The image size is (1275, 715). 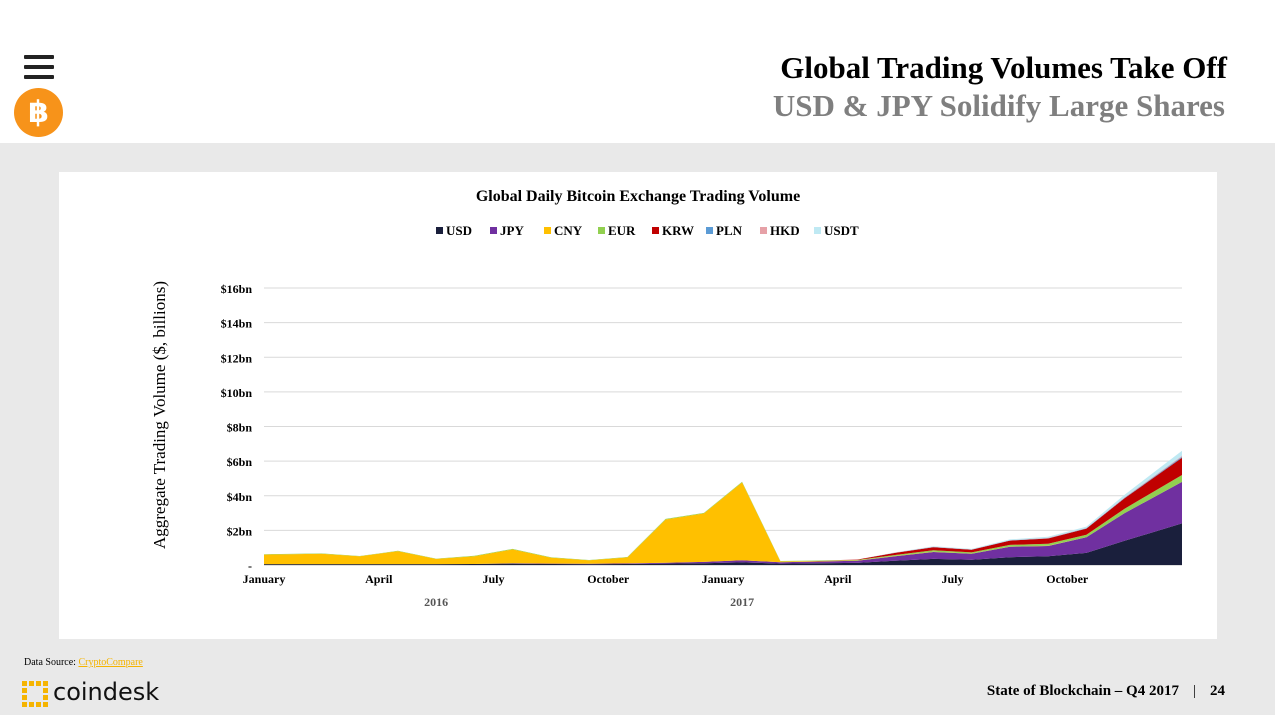 I want to click on chart-legend: USD JPY CNY EUR KRW PLN HKD USDT, so click(x=647, y=230).